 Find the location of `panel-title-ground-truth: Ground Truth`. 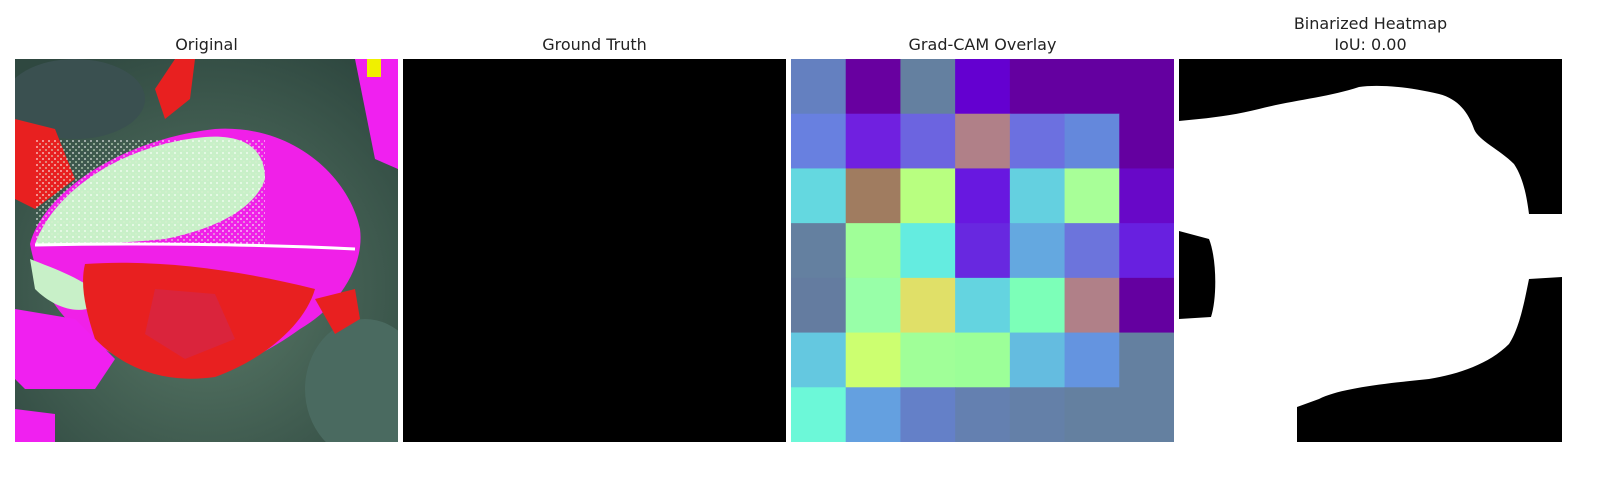

panel-title-ground-truth: Ground Truth is located at coordinates (594, 44).